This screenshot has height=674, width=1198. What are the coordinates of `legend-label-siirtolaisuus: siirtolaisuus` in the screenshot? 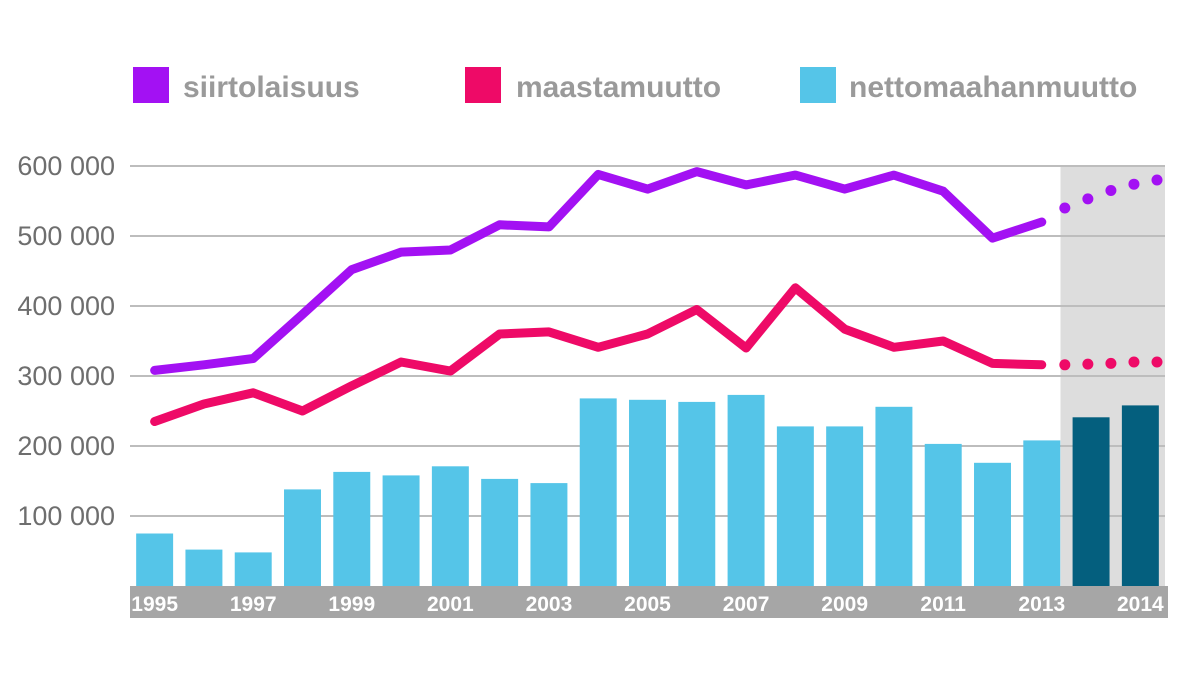 It's located at (271, 87).